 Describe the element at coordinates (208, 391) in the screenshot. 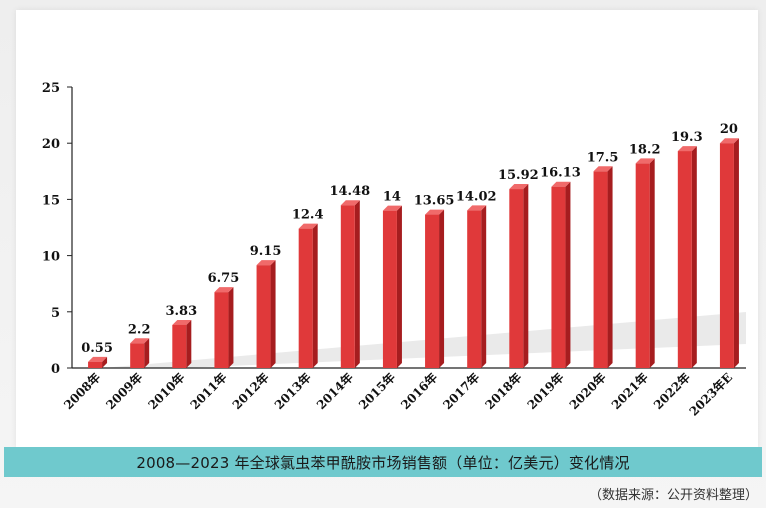

I see `x-tick-label: 2011年` at that location.